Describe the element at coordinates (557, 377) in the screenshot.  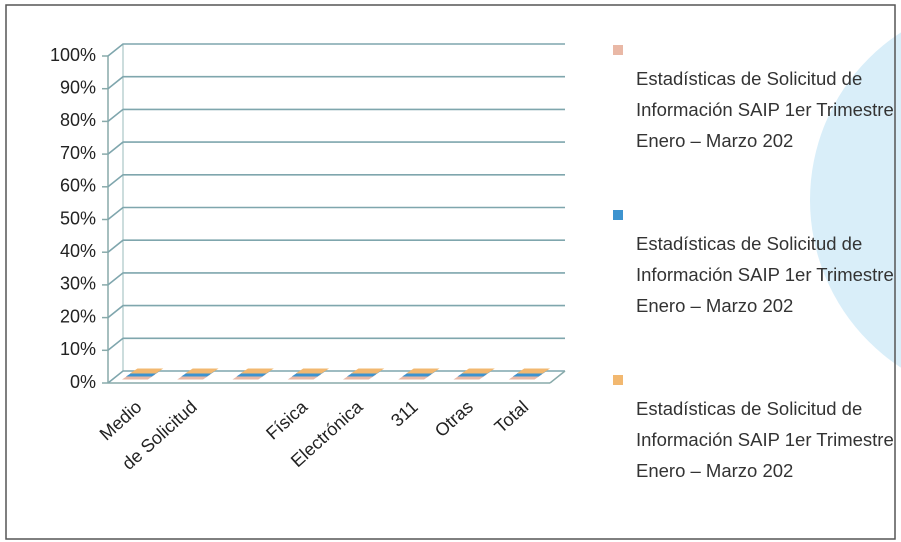
I see `x-axis-right` at that location.